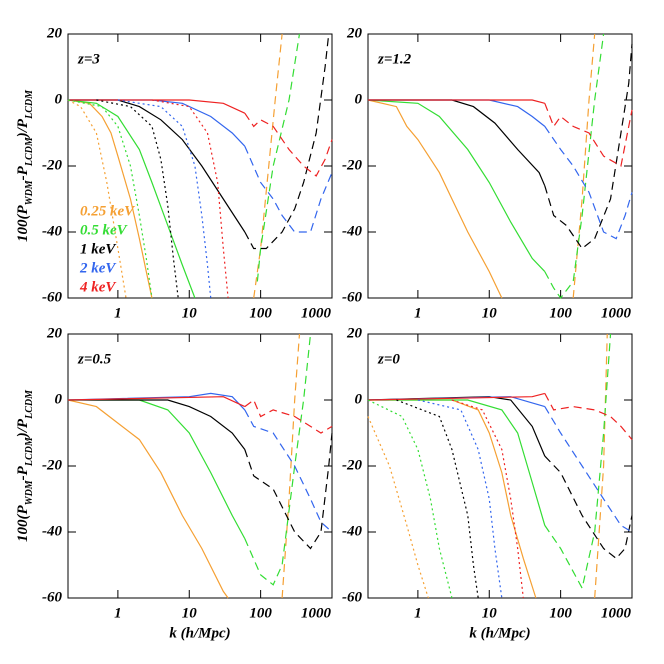 This screenshot has width=664, height=664. Describe the element at coordinates (23, 128) in the screenshot. I see `y-axis-label-part: )/P` at that location.